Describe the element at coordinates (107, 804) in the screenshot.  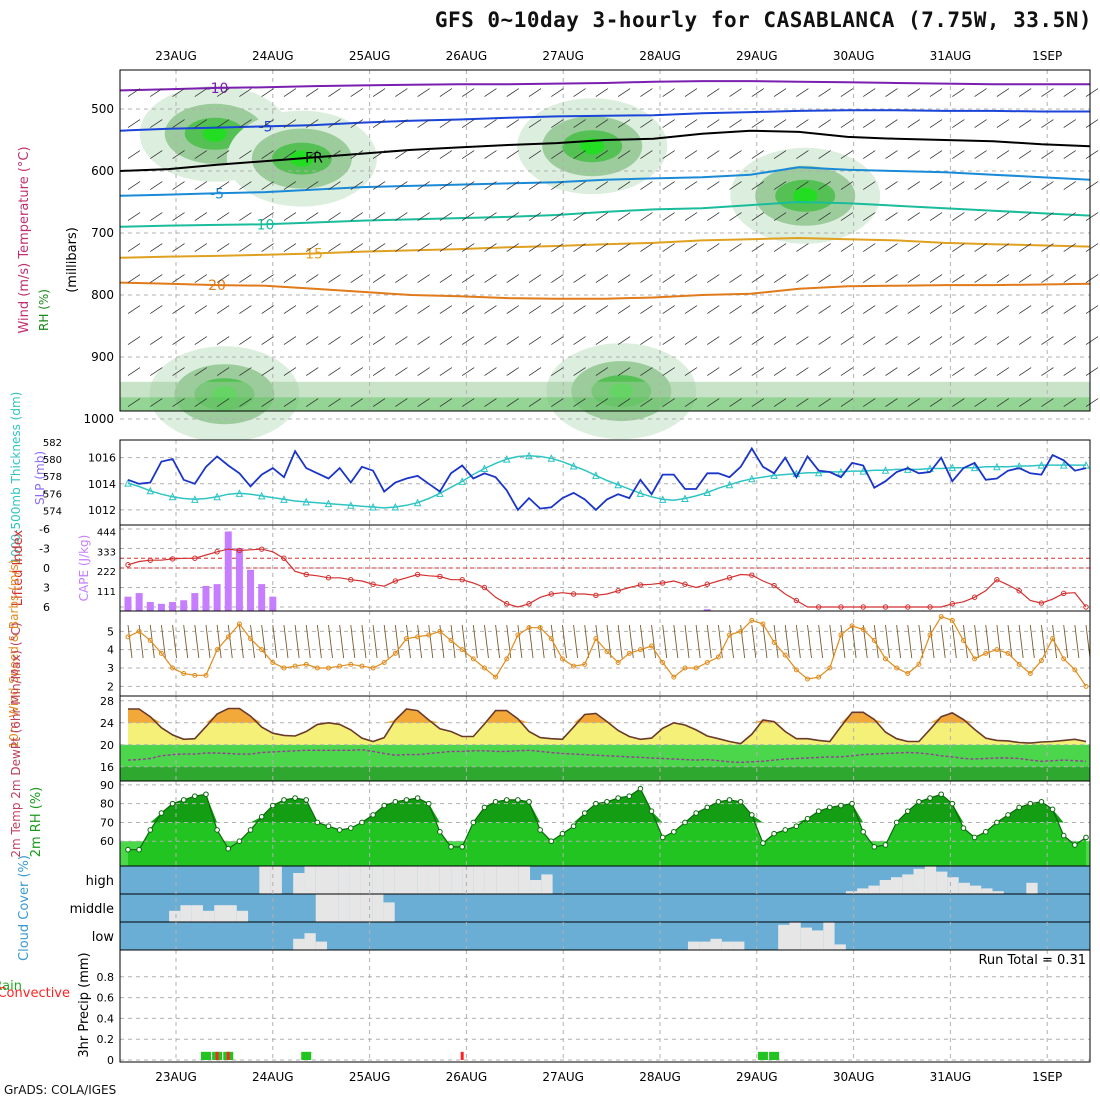
I see `rh-tick-label: 80` at that location.